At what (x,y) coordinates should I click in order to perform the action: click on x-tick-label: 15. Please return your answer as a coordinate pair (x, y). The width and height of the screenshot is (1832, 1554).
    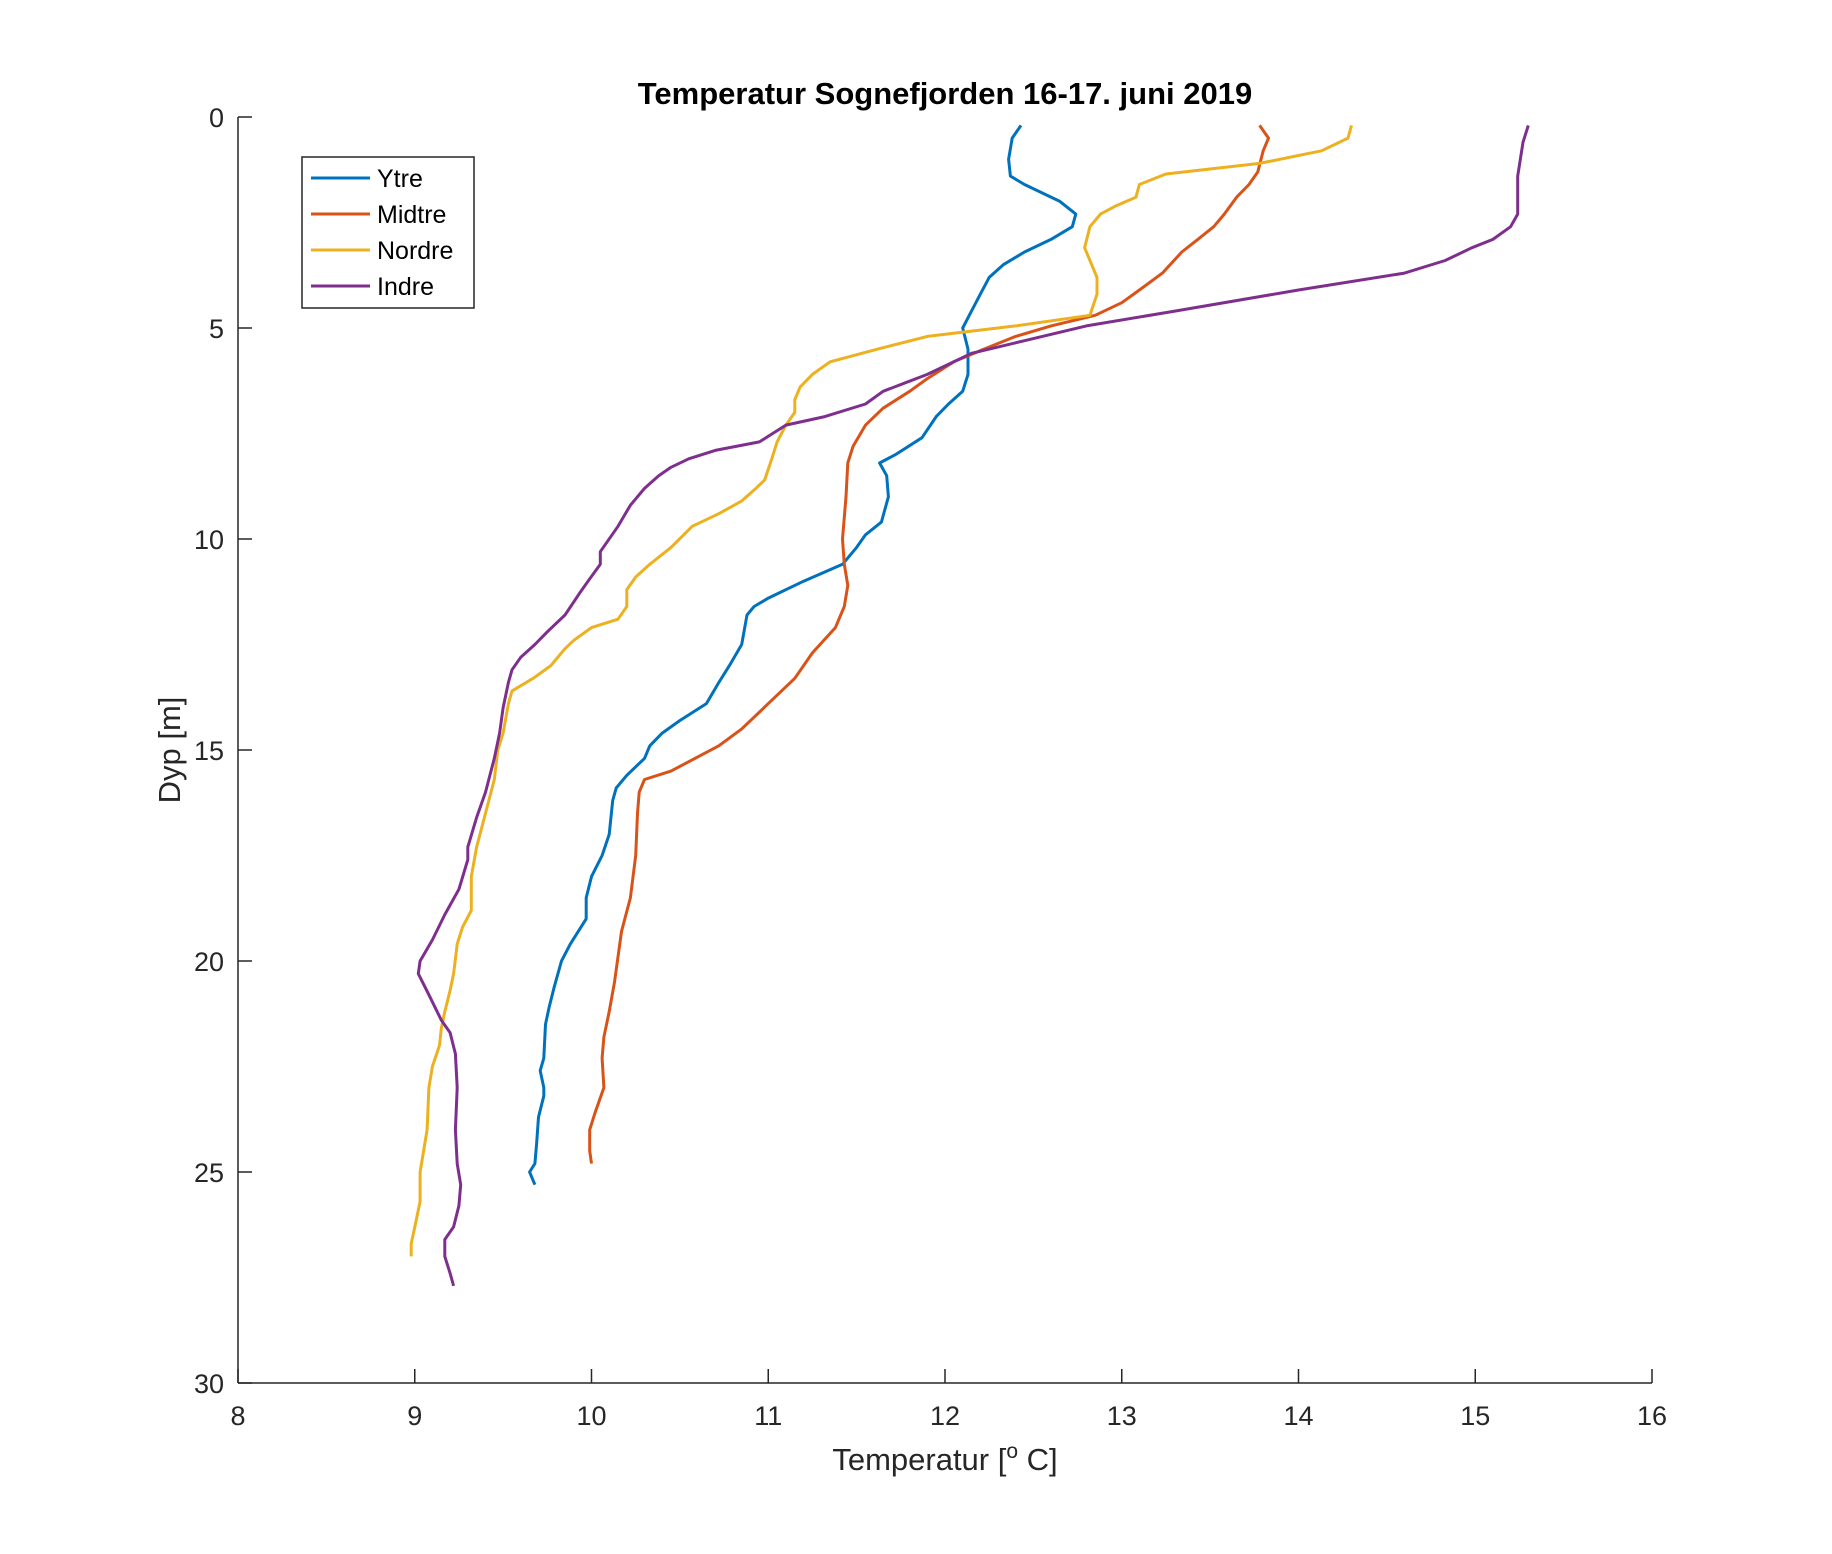
    Looking at the image, I should click on (1475, 1416).